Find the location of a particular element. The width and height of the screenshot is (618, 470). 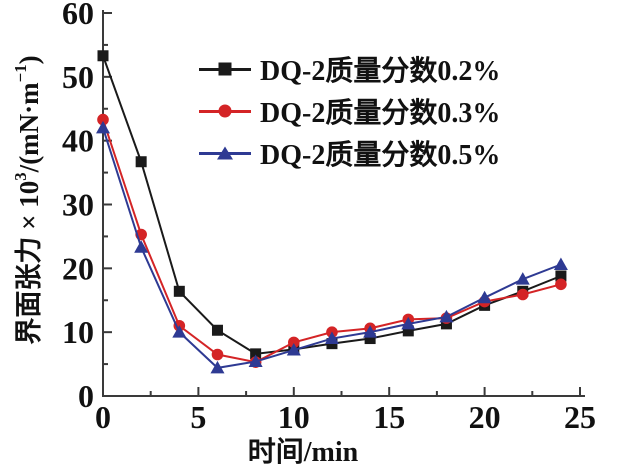

x-tick-label: 15 is located at coordinates (389, 417).